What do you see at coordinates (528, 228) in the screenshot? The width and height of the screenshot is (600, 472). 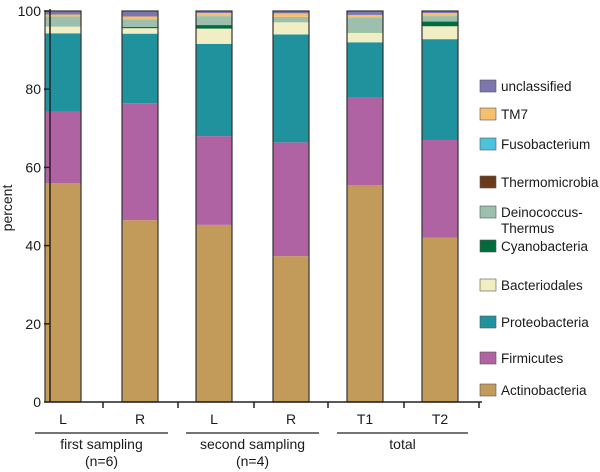 I see `legend-label-4-cont: Thermus` at bounding box center [528, 228].